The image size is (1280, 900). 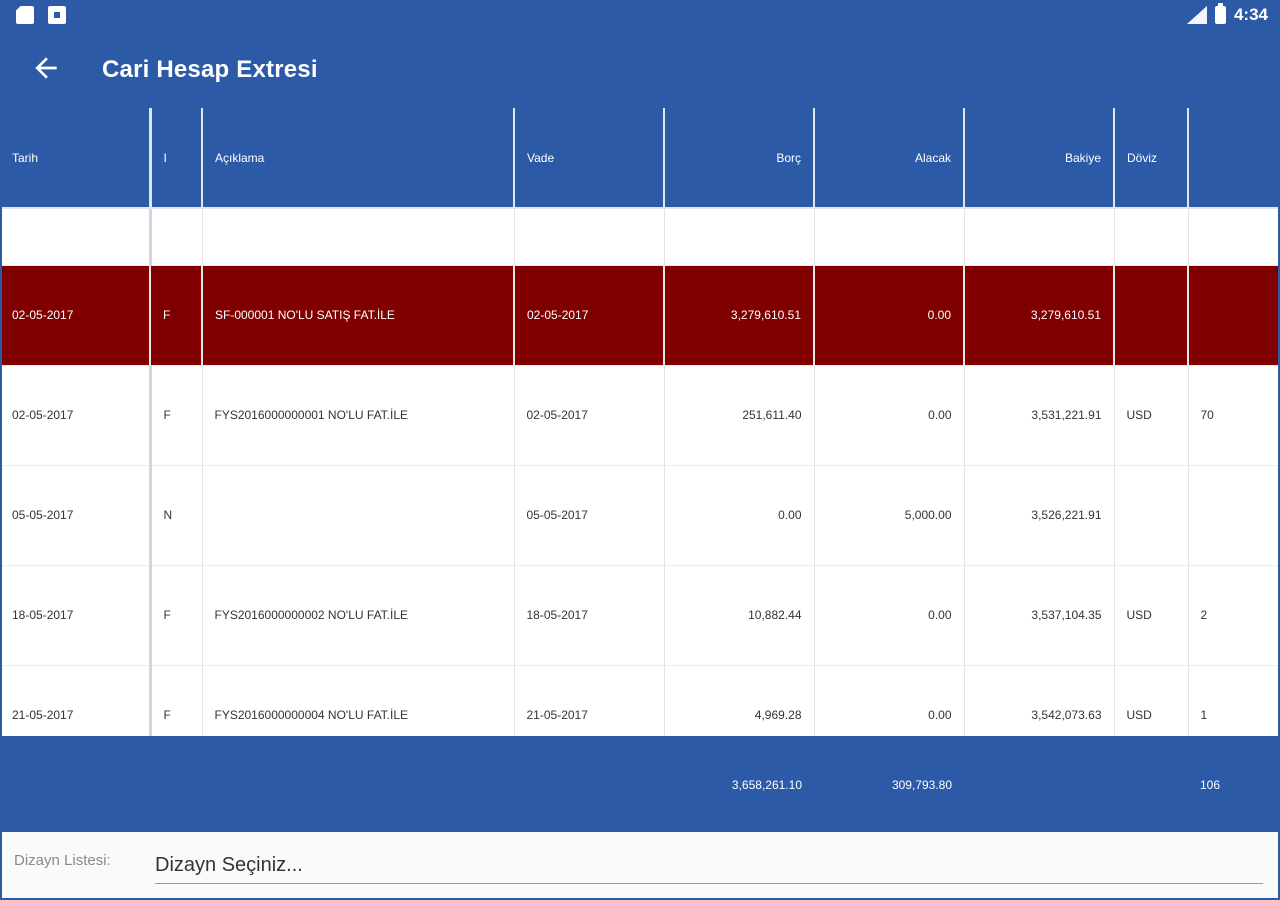 I want to click on column-header-aciklama: Açıklama, so click(x=358, y=158).